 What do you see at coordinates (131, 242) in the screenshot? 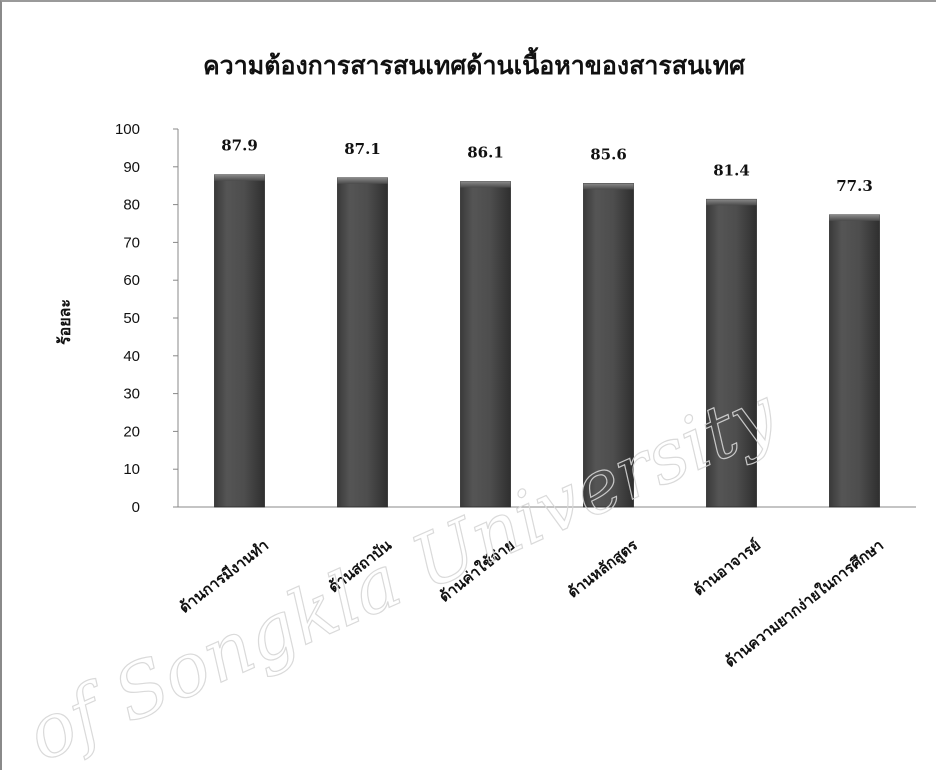
I see `y-tick-label: 70` at bounding box center [131, 242].